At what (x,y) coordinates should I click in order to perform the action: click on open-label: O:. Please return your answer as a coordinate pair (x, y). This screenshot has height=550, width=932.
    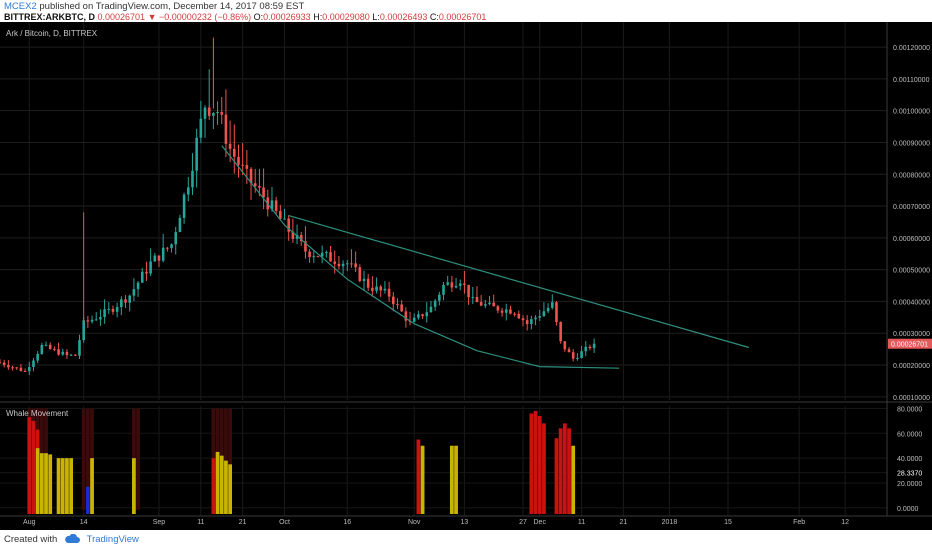
    Looking at the image, I should click on (258, 17).